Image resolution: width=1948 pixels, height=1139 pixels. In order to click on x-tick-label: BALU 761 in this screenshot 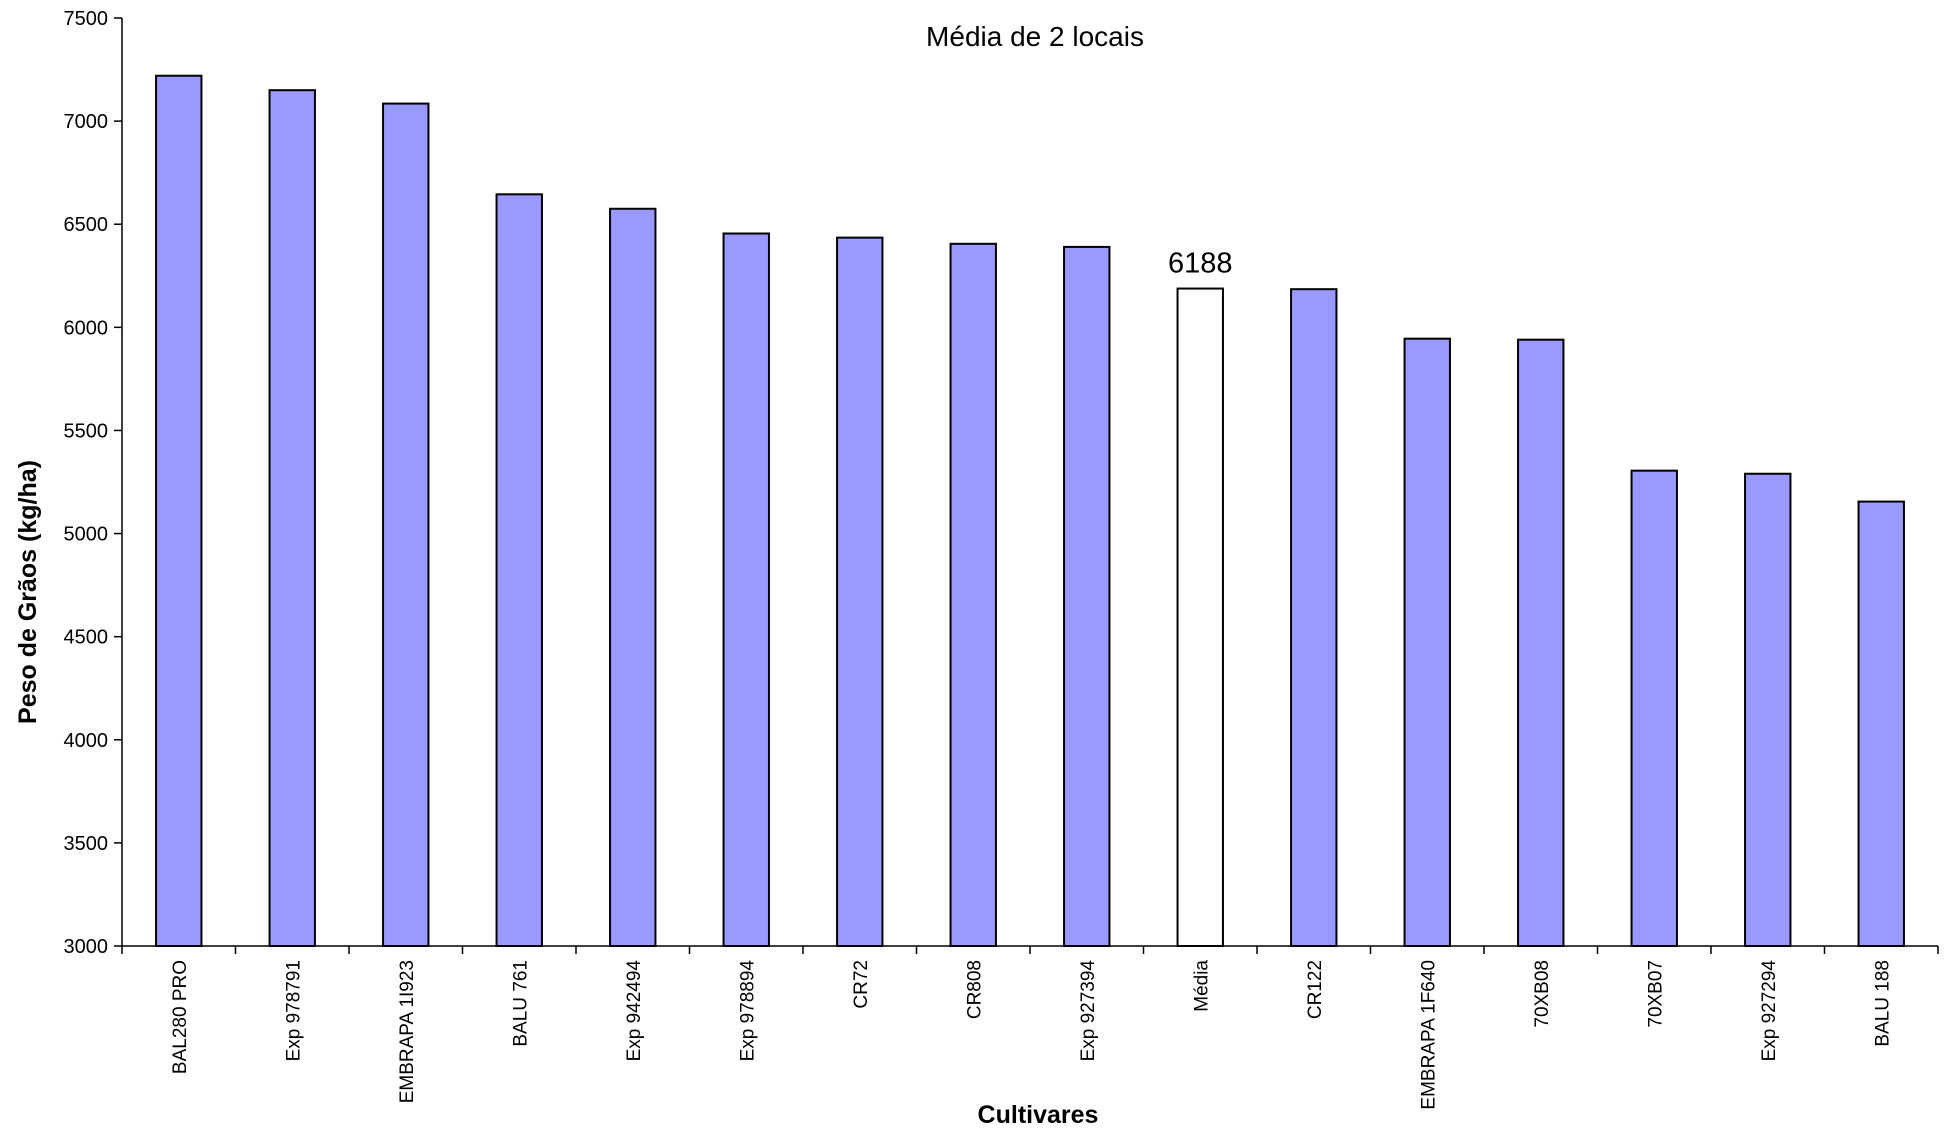, I will do `click(520, 1003)`.